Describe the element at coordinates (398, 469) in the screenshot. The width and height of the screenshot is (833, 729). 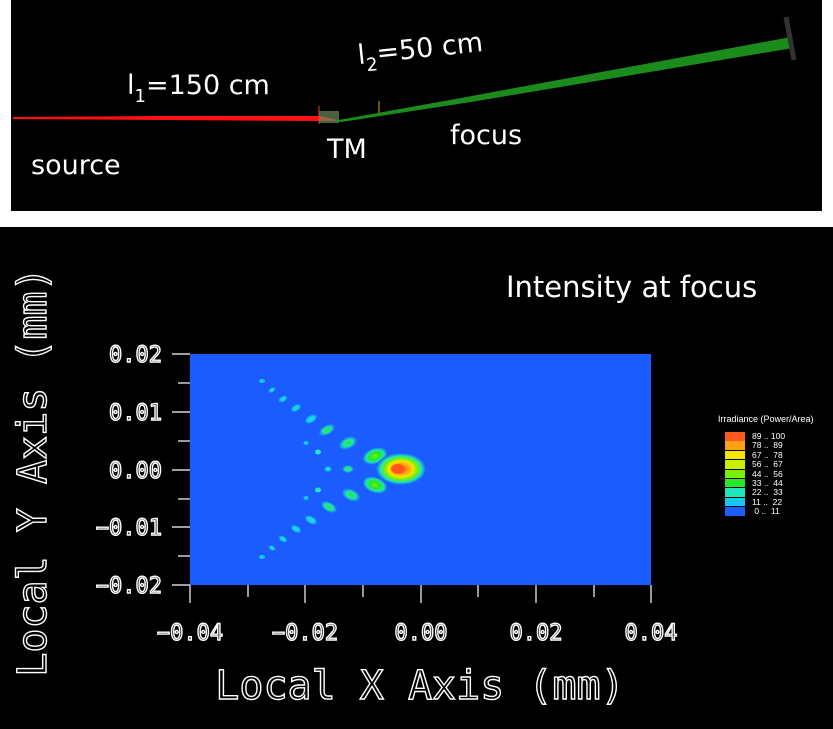
I see `main-focal-spot-core` at that location.